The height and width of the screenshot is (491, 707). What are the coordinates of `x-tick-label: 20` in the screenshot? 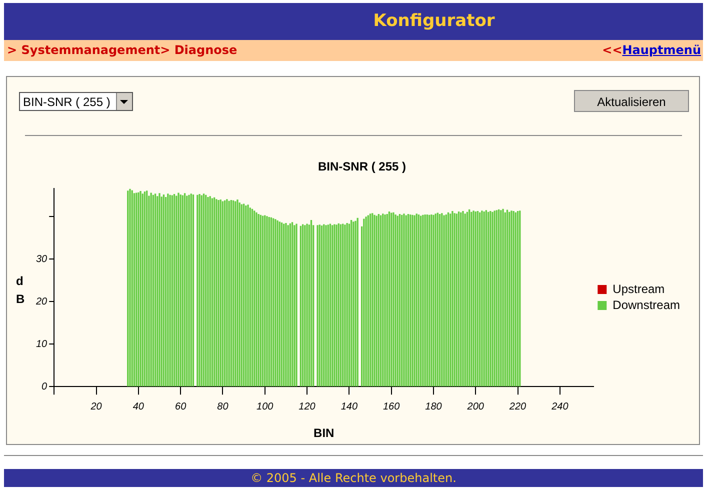 It's located at (96, 406).